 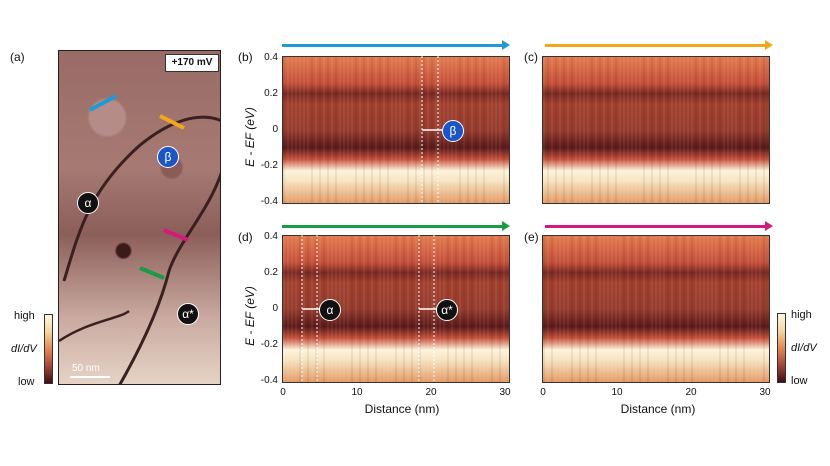 I want to click on scalebar-label: 50 nm, so click(x=86, y=368).